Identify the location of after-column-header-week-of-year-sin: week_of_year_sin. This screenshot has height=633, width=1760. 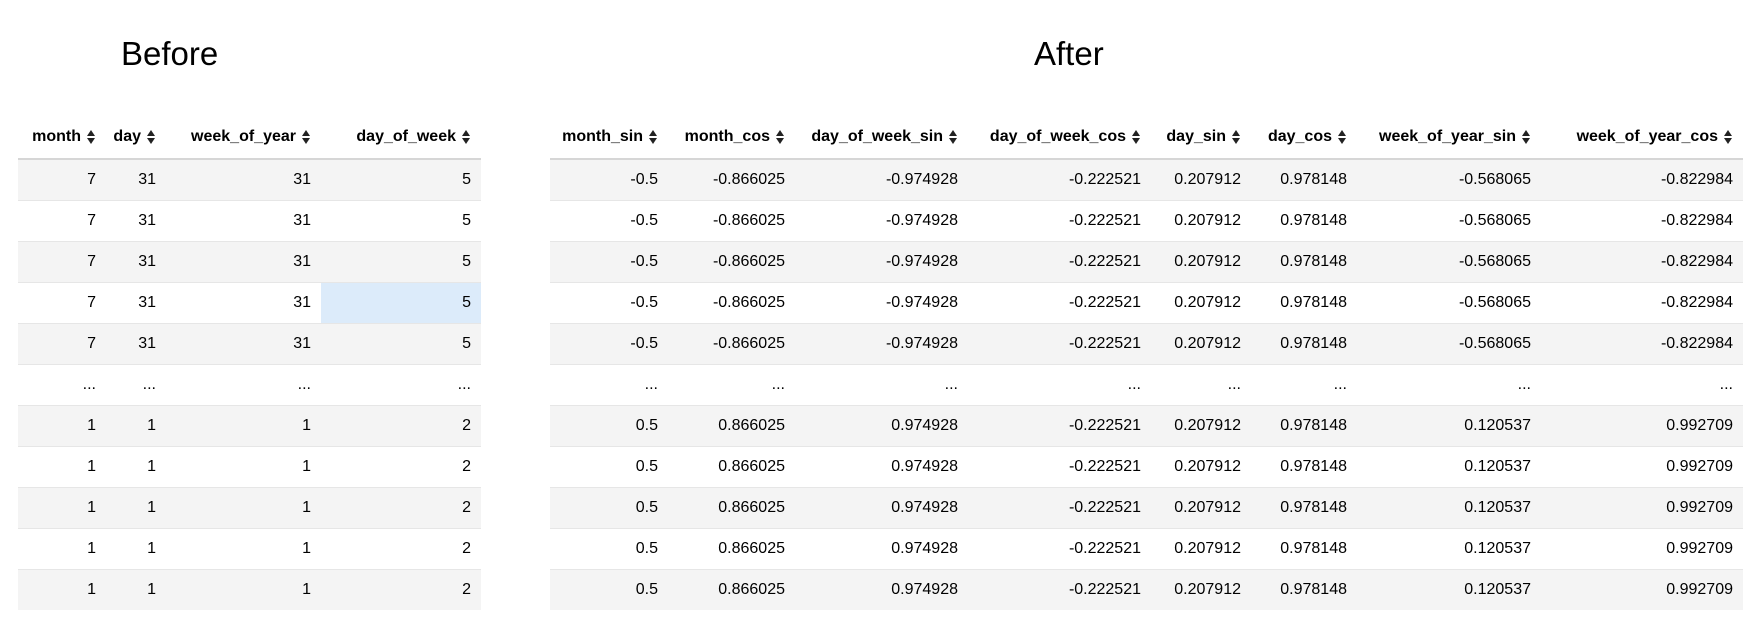
(1449, 138).